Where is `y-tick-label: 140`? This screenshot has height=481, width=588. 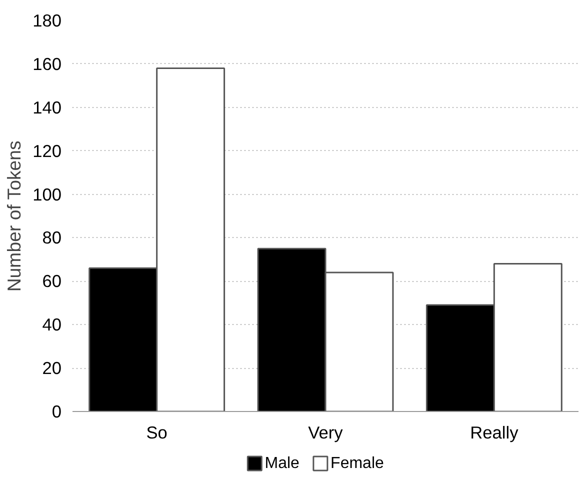 y-tick-label: 140 is located at coordinates (47, 107).